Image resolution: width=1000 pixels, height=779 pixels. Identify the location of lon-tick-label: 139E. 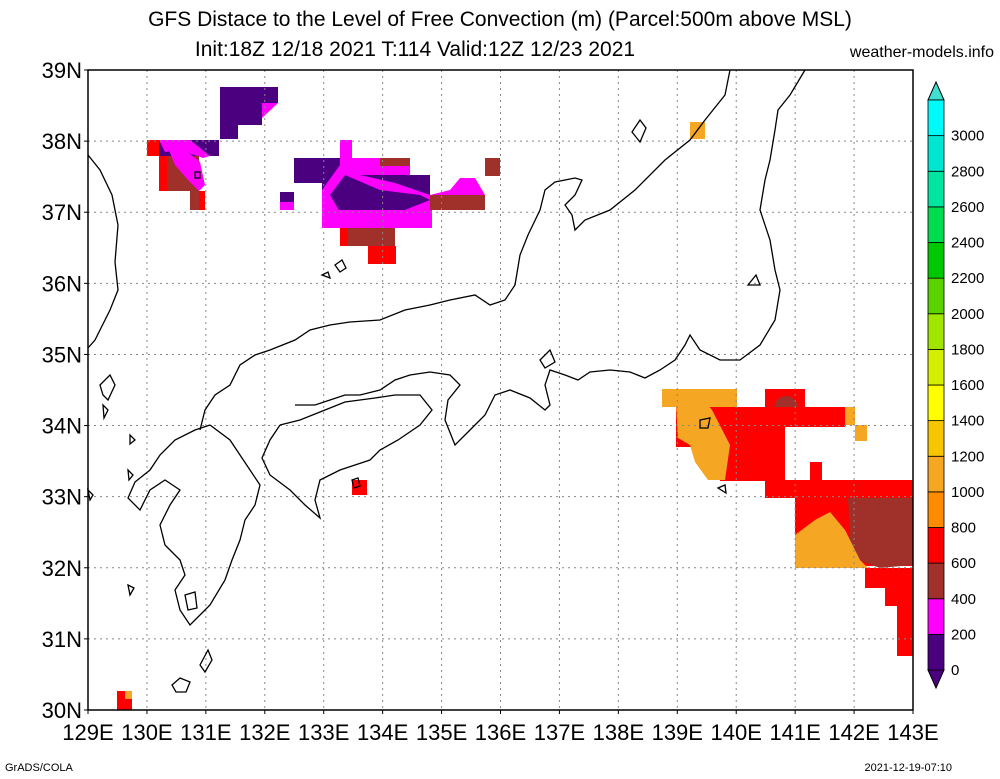
(677, 732).